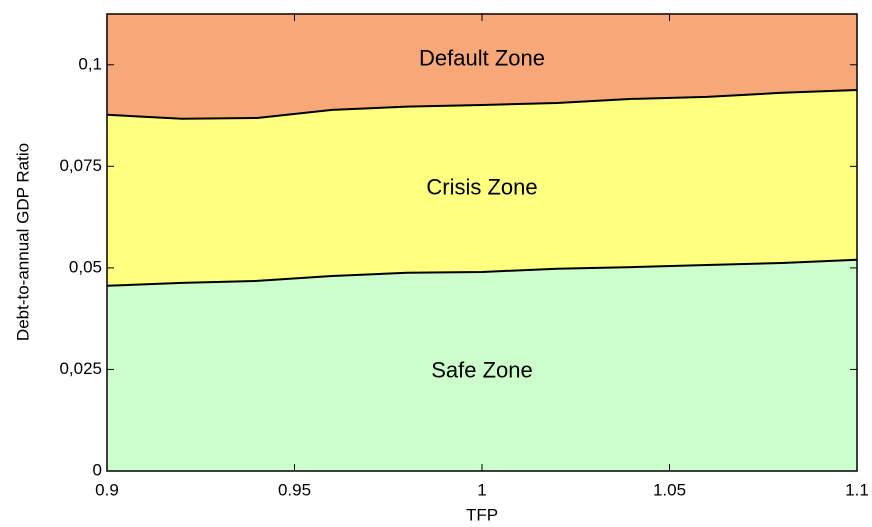  I want to click on y-tick-label: 0,025, so click(80, 368).